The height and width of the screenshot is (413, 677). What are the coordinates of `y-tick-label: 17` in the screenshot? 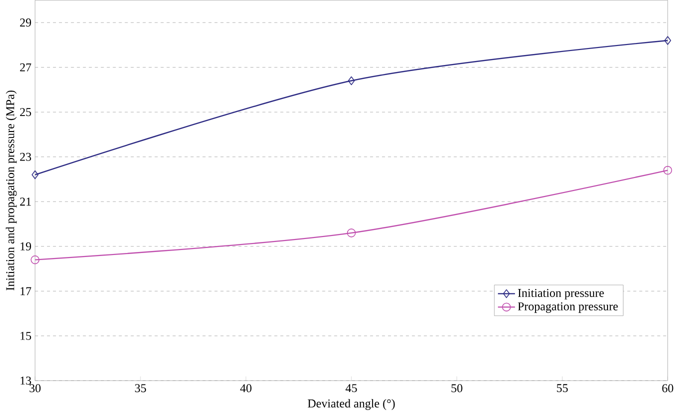 It's located at (26, 291).